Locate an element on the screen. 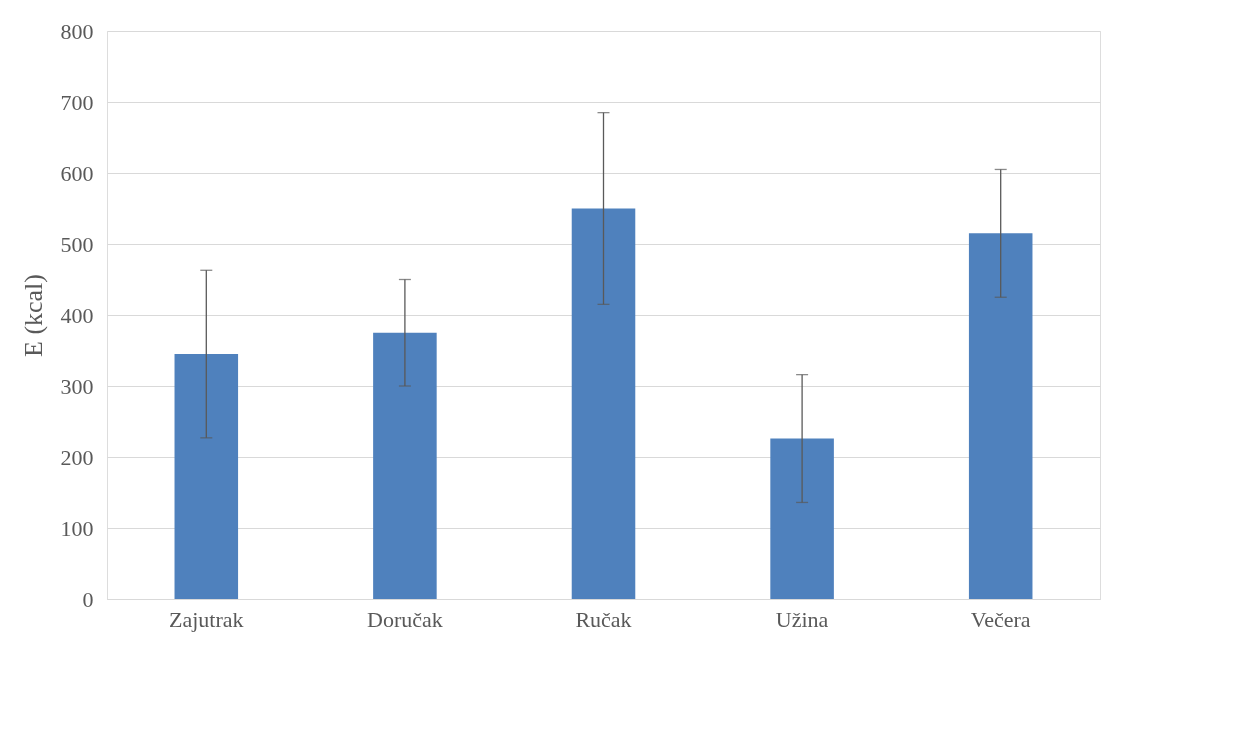 The width and height of the screenshot is (1237, 735). x-tick-label: Užina is located at coordinates (802, 619).